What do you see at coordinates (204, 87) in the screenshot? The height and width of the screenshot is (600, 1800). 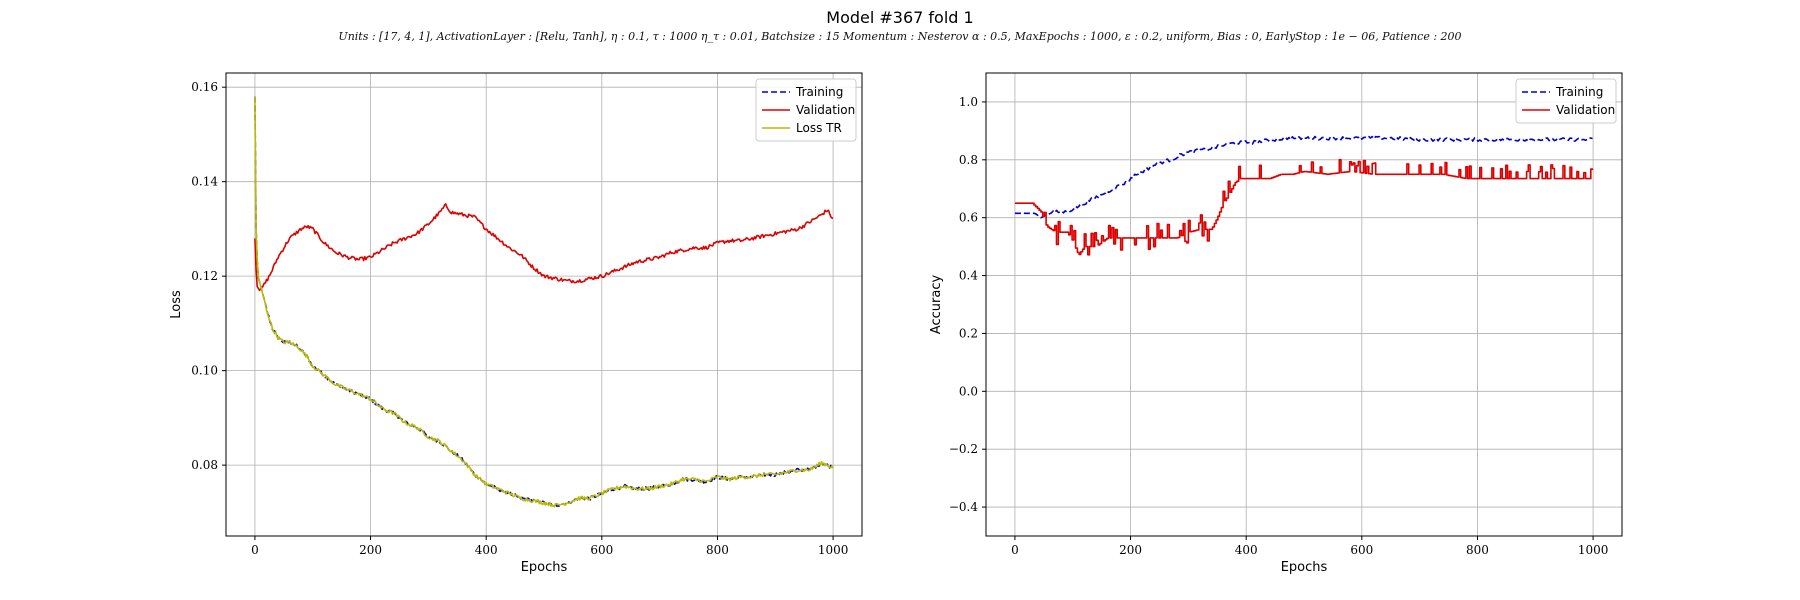 I see `loss-ytick-label-4: 0.16` at bounding box center [204, 87].